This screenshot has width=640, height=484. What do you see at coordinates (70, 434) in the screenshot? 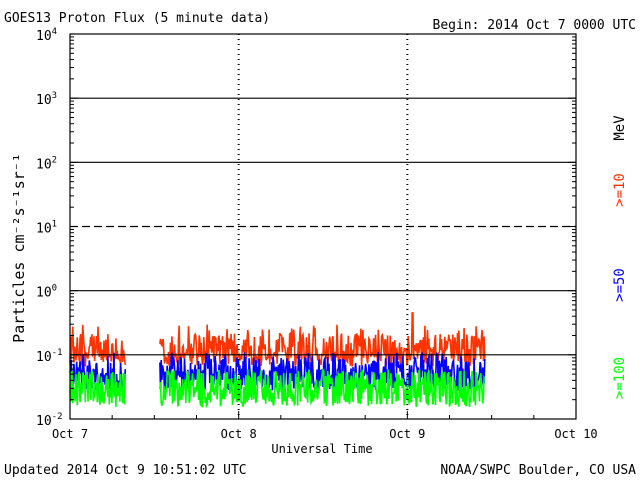
I see `x-tick-label-0: Oct 7` at bounding box center [70, 434].